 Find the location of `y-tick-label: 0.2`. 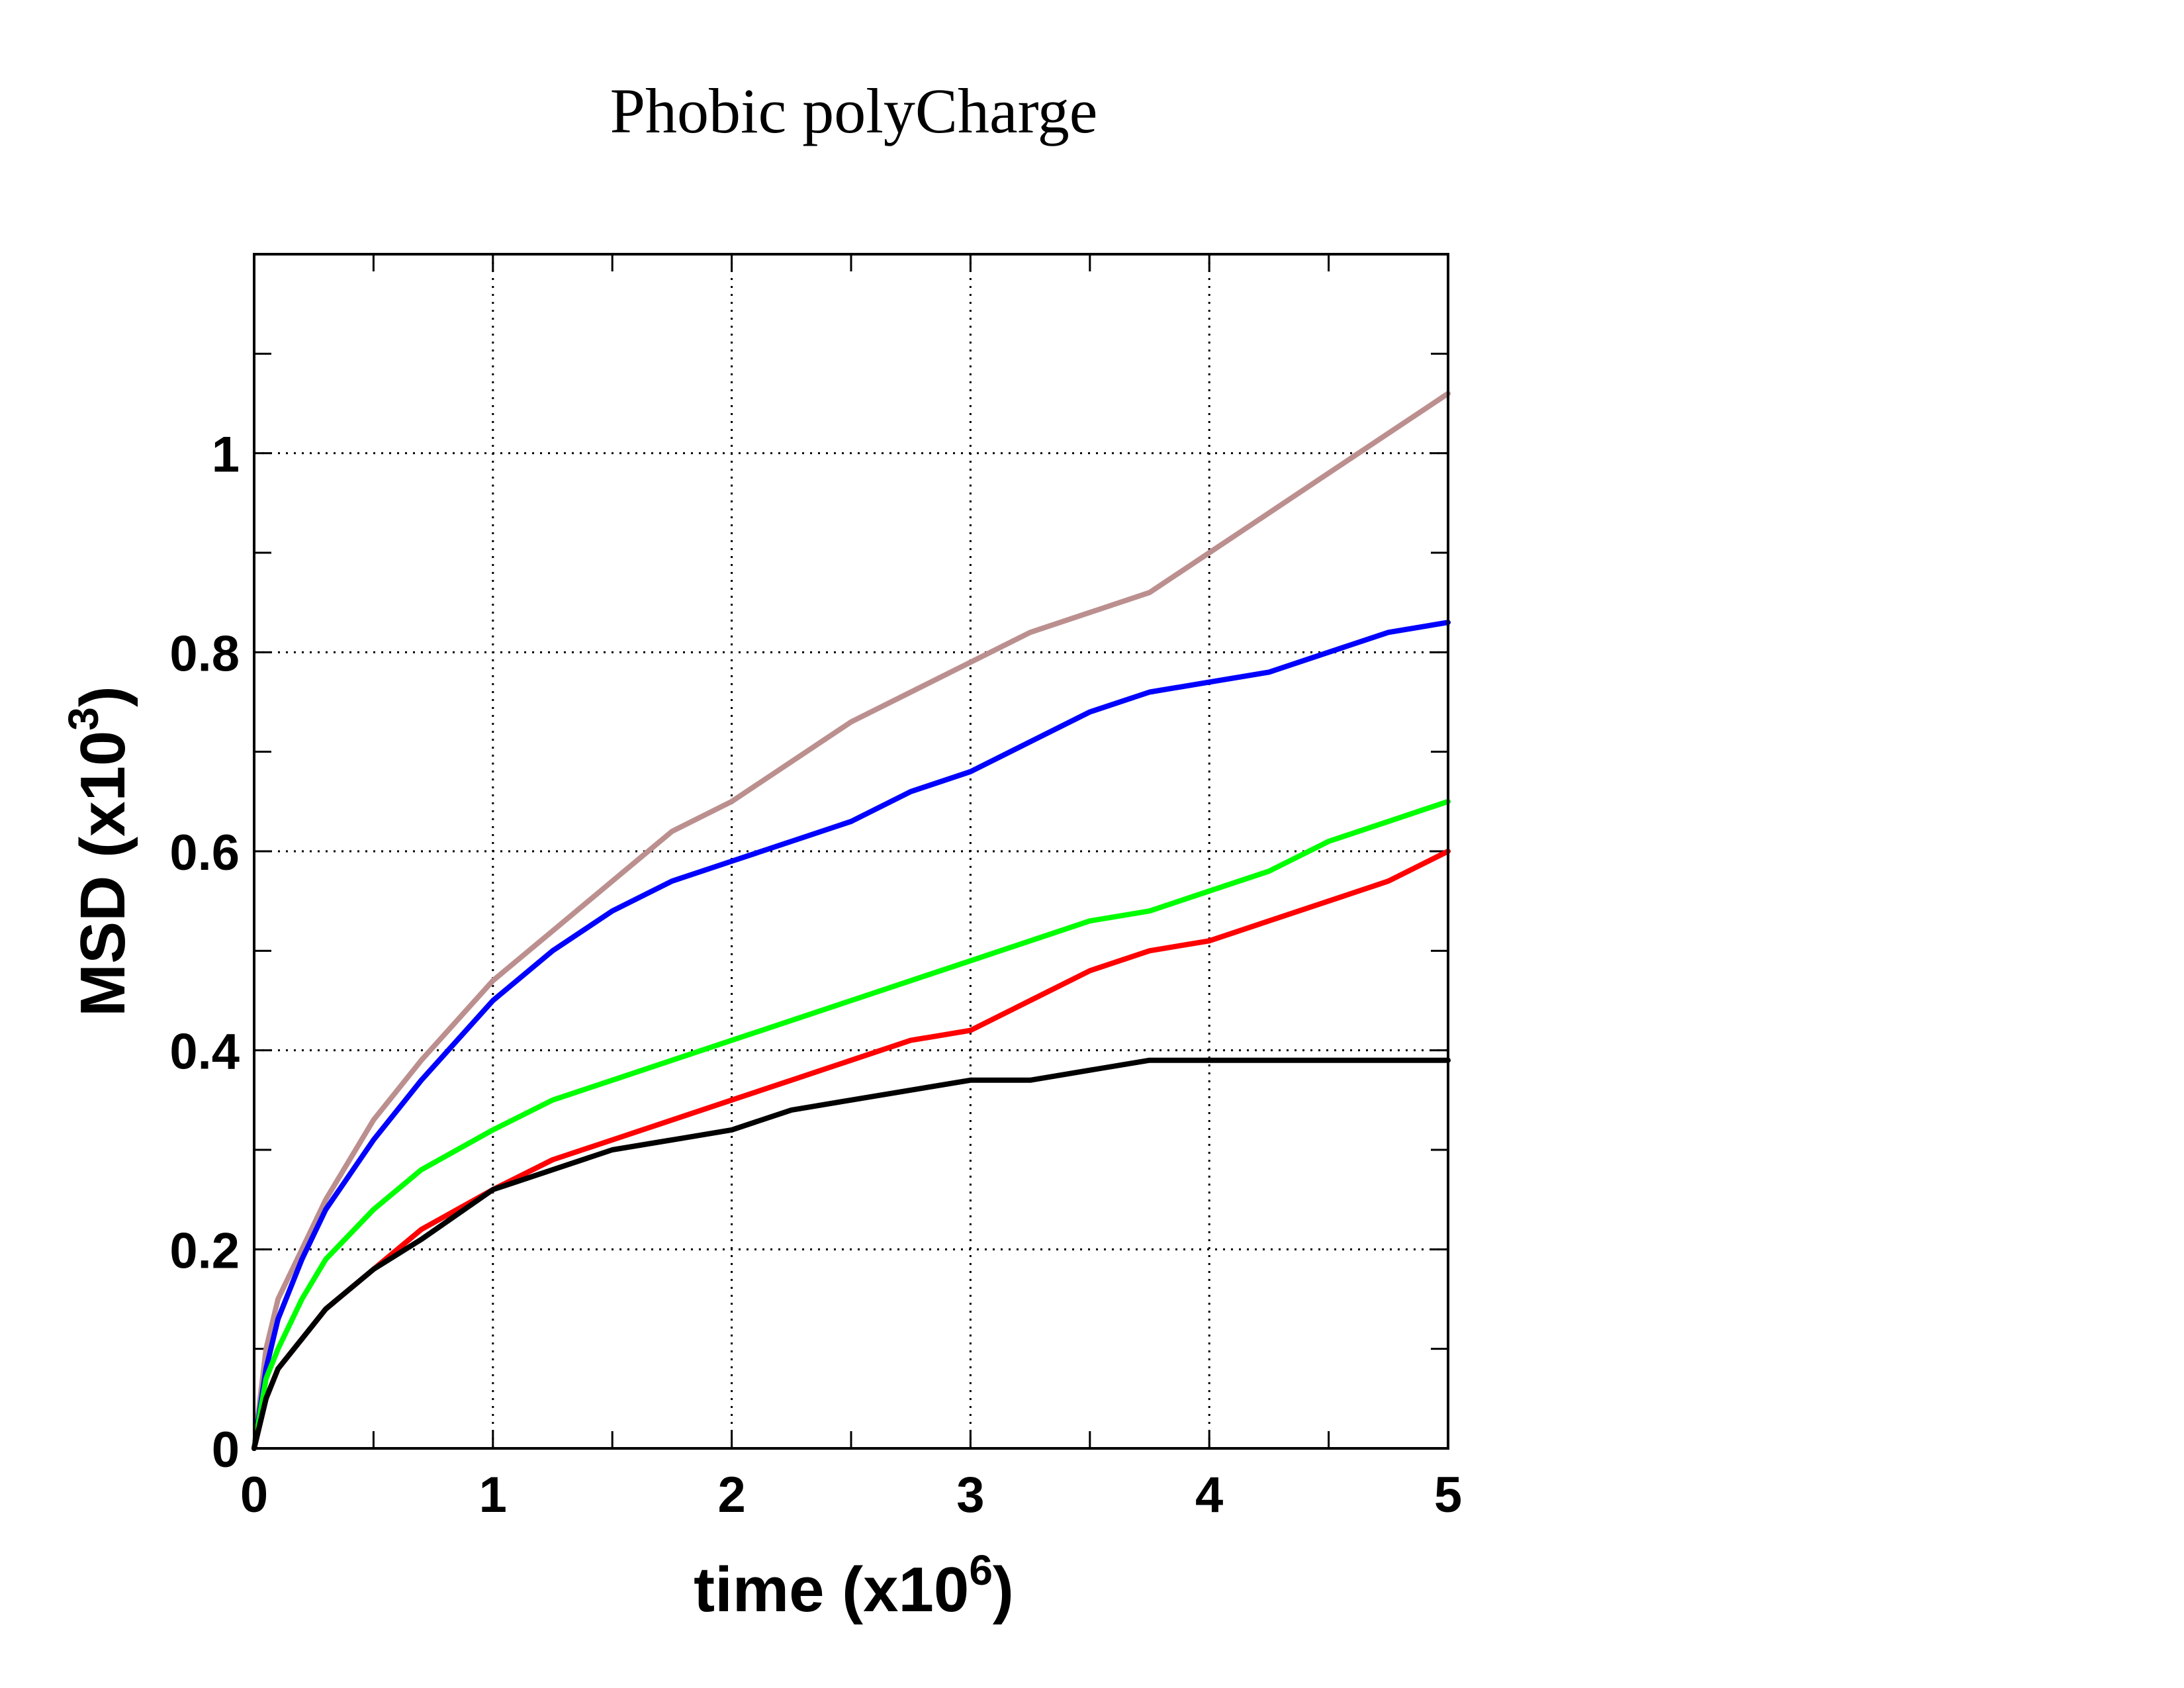

y-tick-label: 0.2 is located at coordinates (204, 1251).